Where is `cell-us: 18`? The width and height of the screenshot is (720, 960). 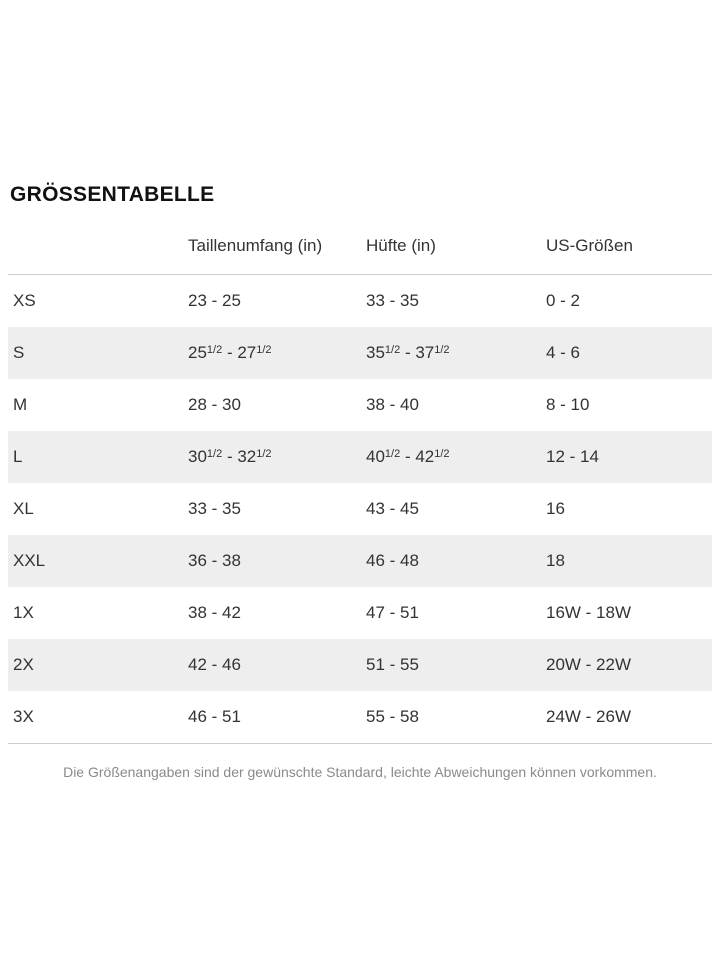 cell-us: 18 is located at coordinates (555, 560).